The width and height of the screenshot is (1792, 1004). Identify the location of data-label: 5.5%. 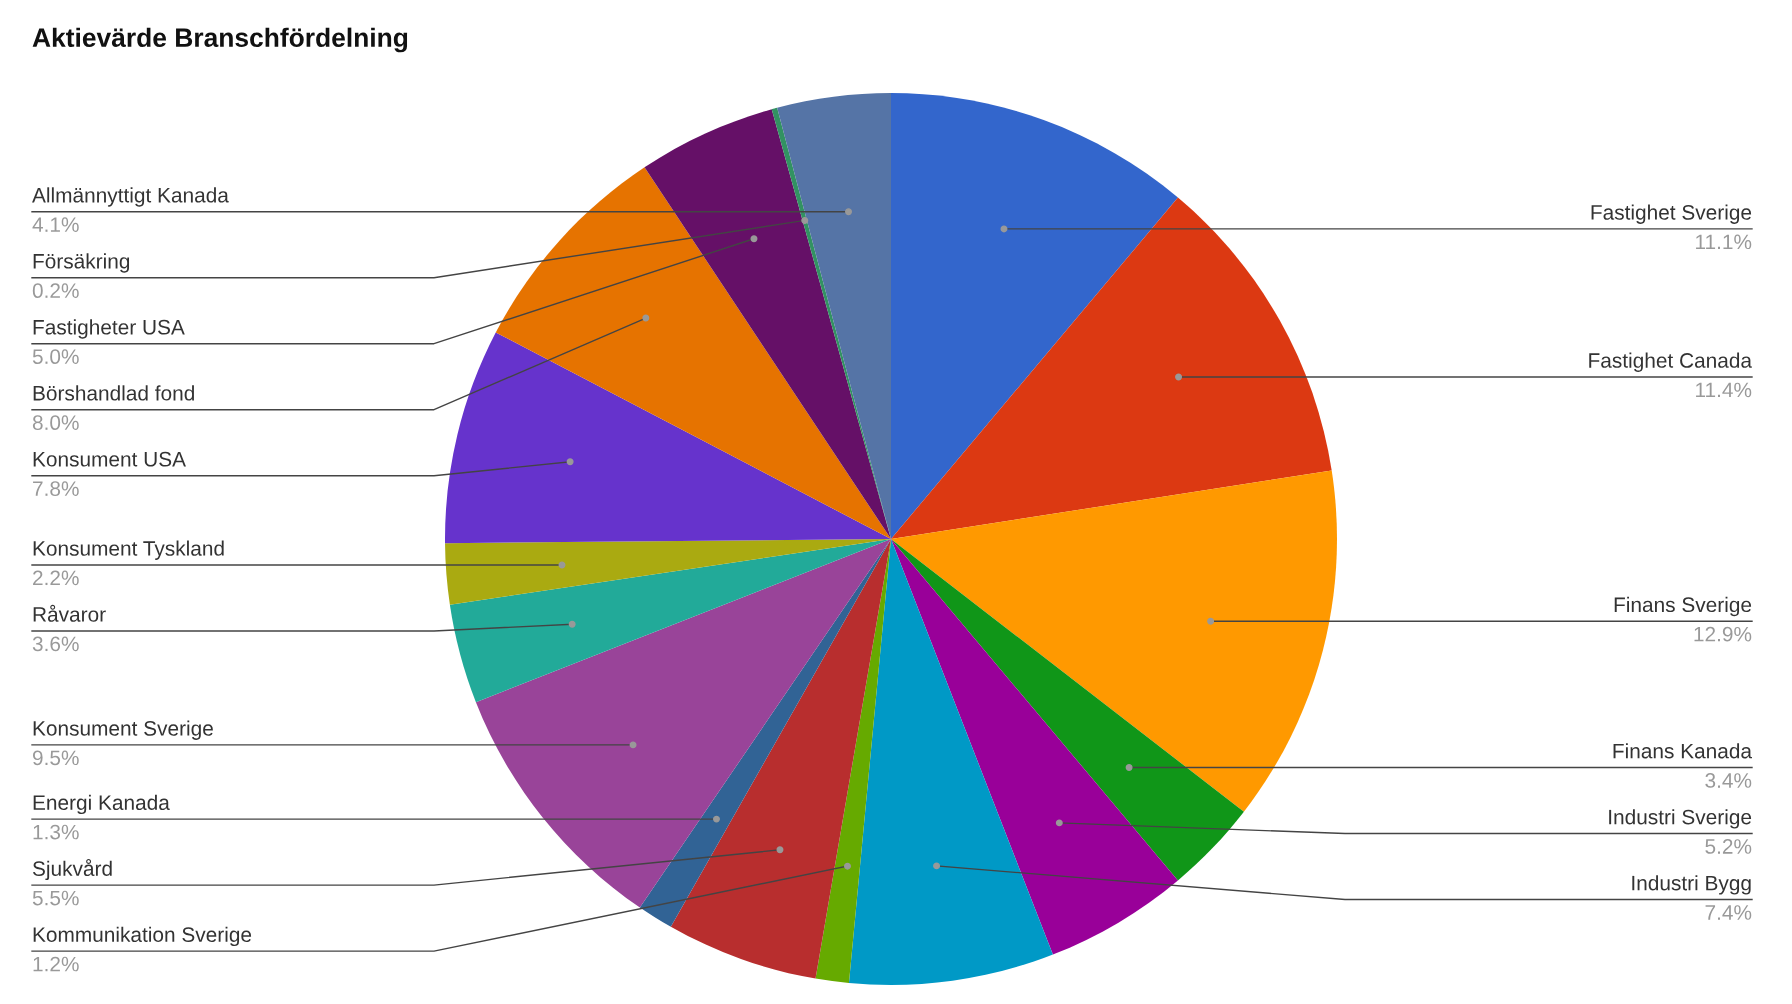
(55, 898).